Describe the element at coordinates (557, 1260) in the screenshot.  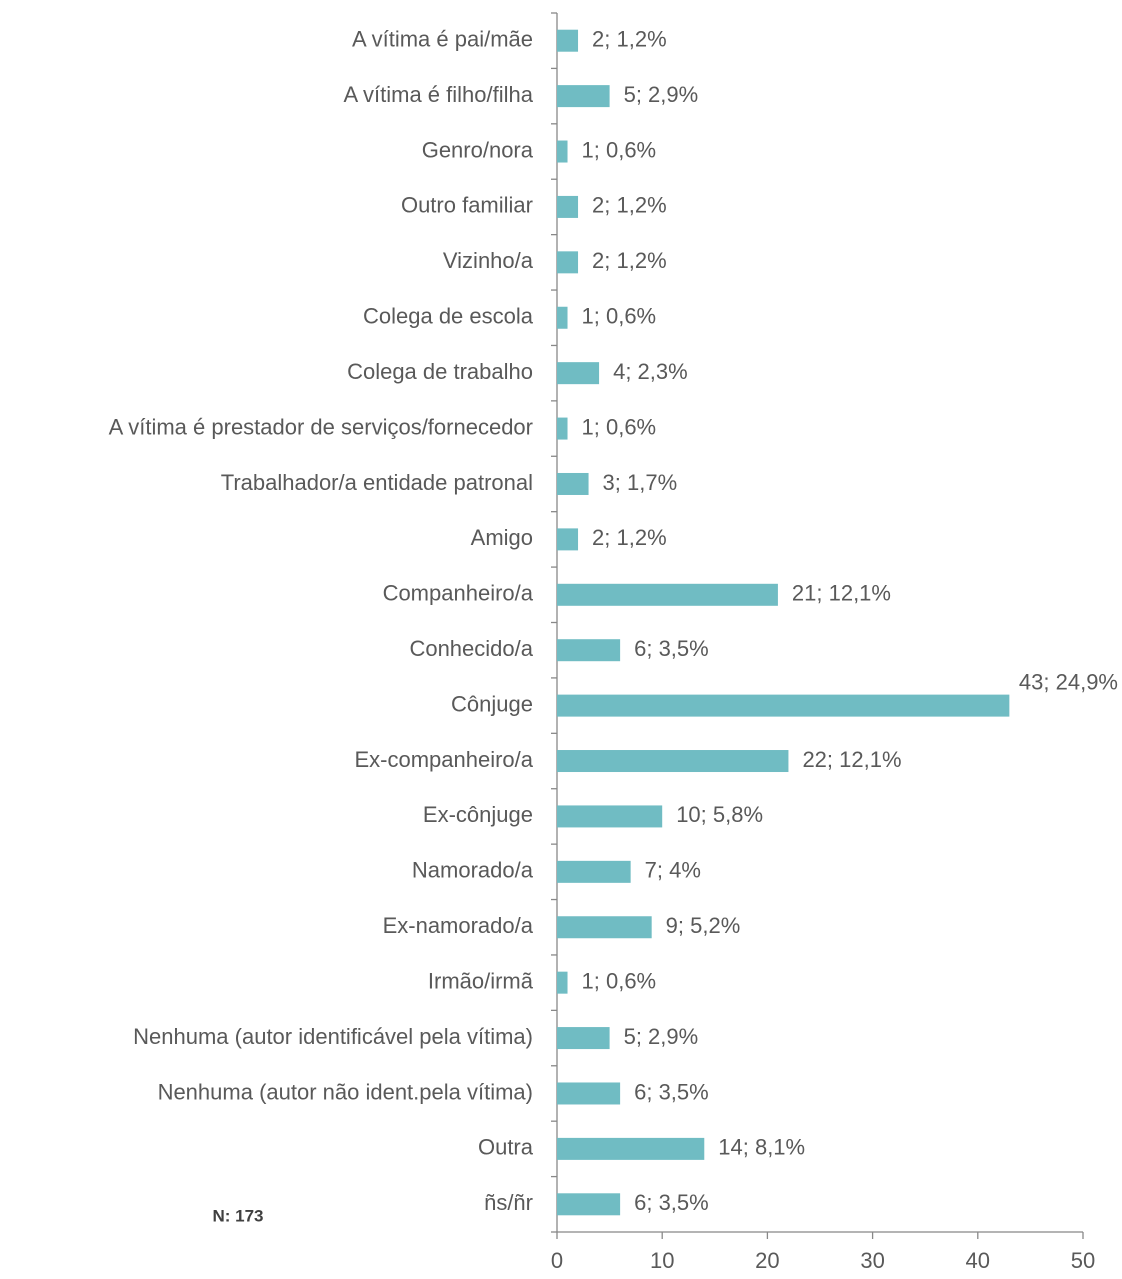
I see `x-tick-label: 0` at that location.